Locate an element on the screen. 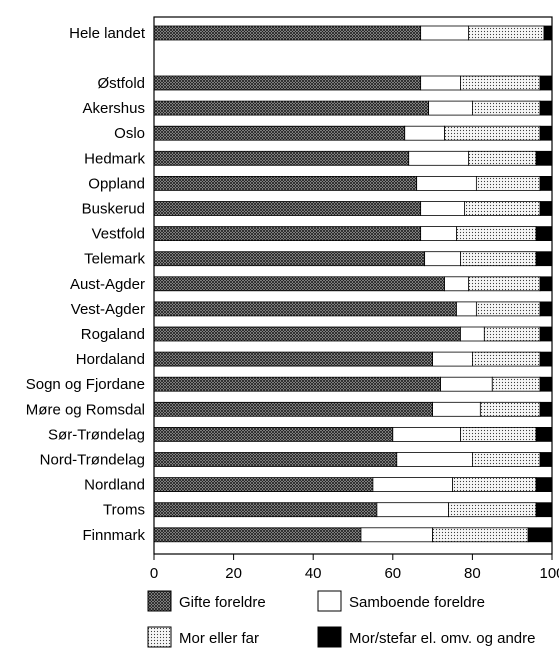 This screenshot has height=657, width=559. category-label: Hordaland is located at coordinates (110, 359).